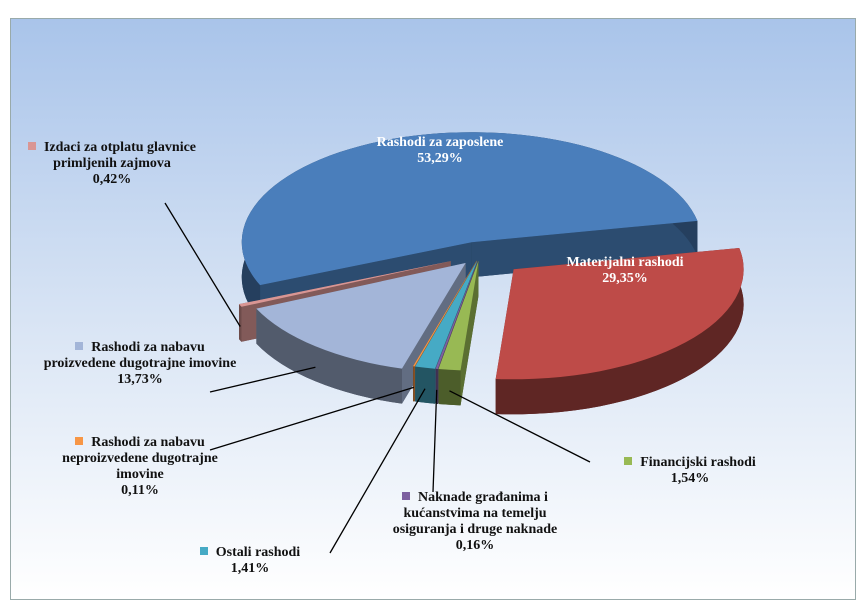  I want to click on label-value: 53,29%, so click(440, 158).